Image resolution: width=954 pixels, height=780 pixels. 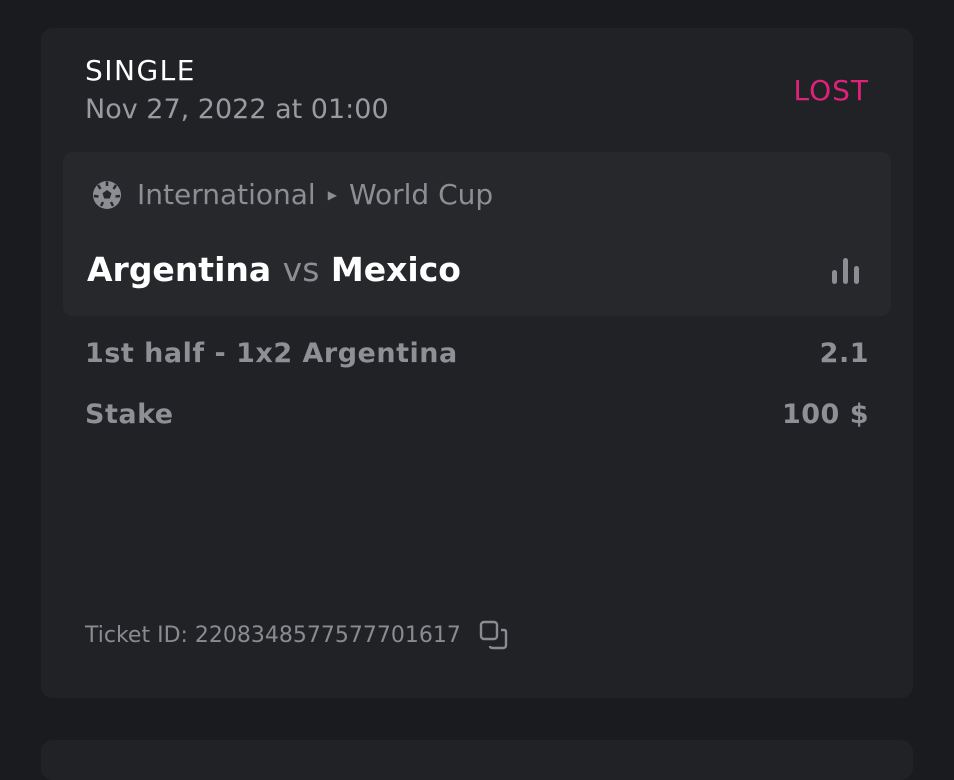 I want to click on chevron-right-icon: ▶, so click(x=332, y=194).